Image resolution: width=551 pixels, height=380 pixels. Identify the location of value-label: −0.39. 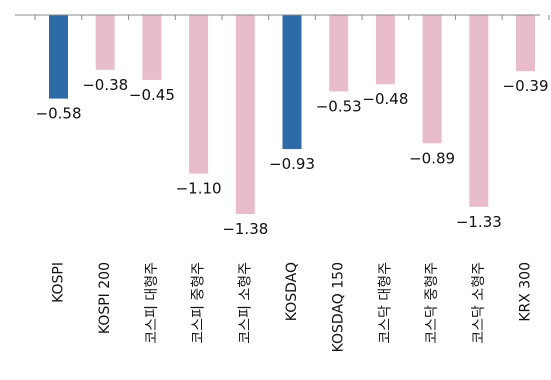
(526, 86).